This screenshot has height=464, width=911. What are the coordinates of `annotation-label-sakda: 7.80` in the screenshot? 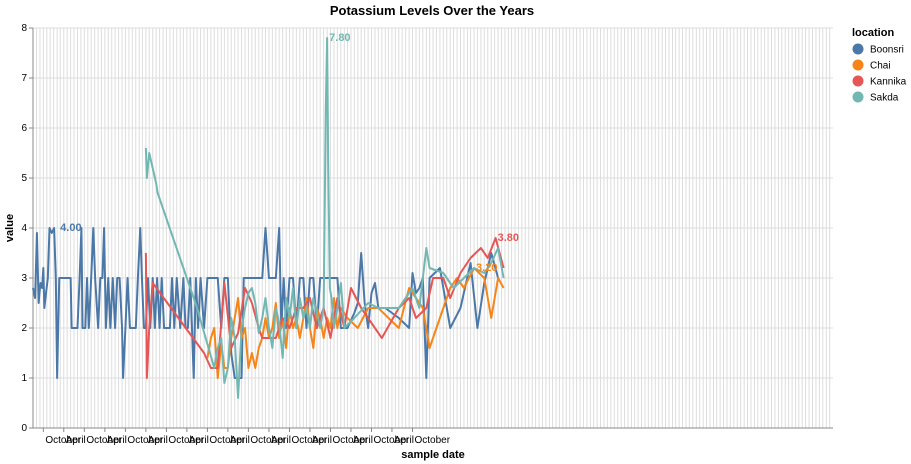 It's located at (339, 38).